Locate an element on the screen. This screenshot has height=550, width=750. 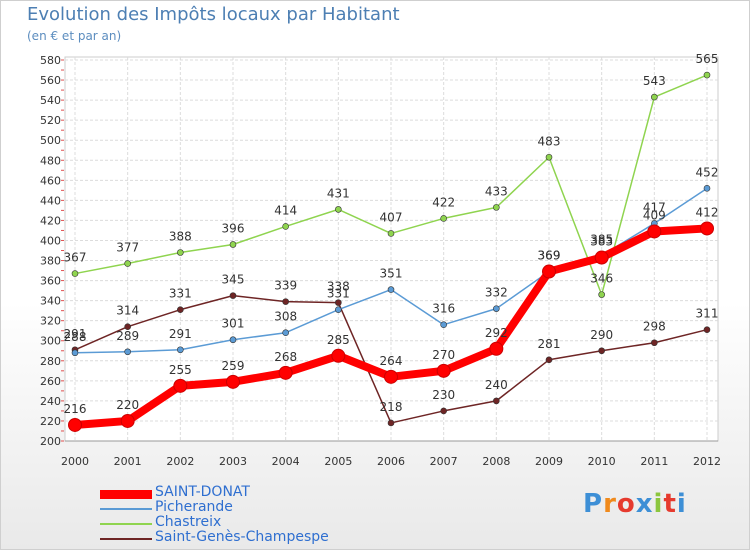
data-label: 292 is located at coordinates (496, 333).